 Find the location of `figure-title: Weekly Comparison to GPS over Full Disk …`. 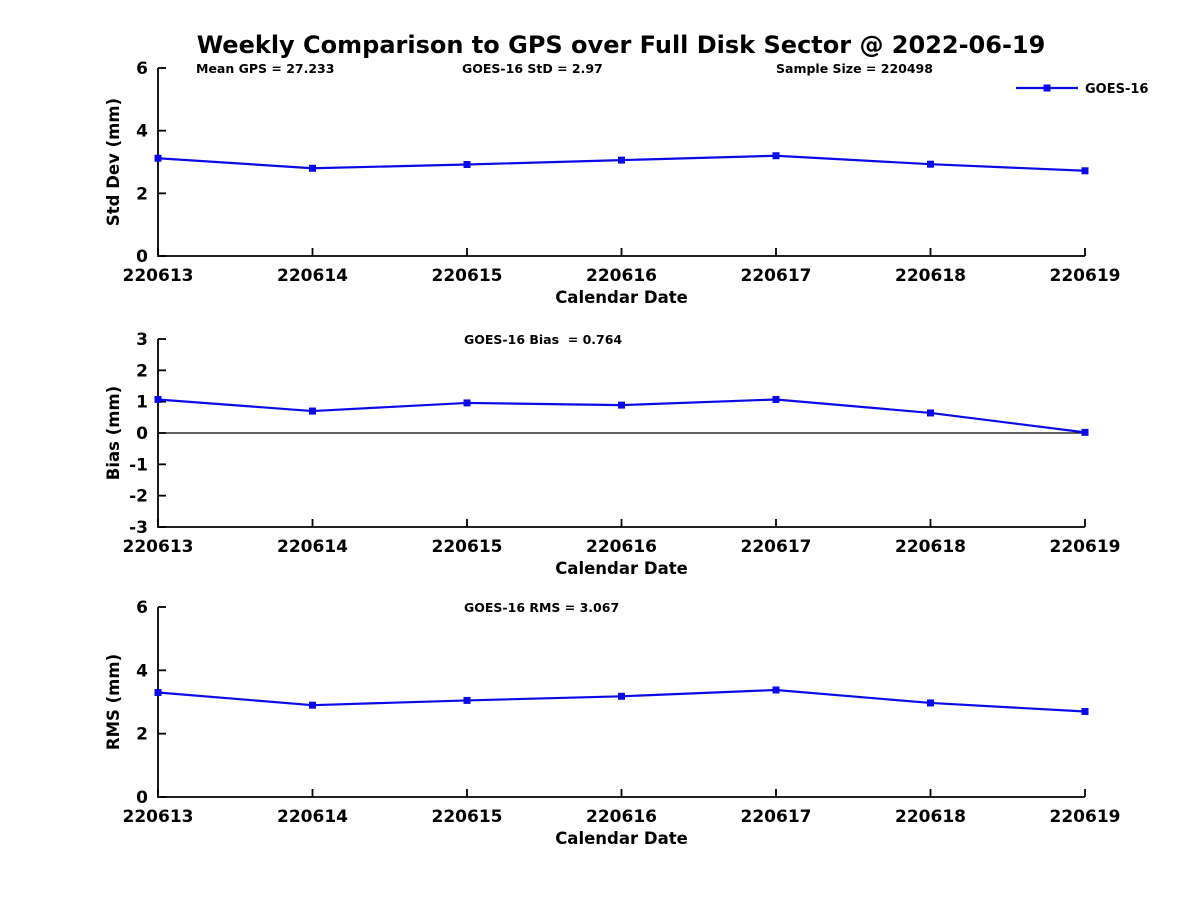

figure-title: Weekly Comparison to GPS over Full Disk … is located at coordinates (621, 45).